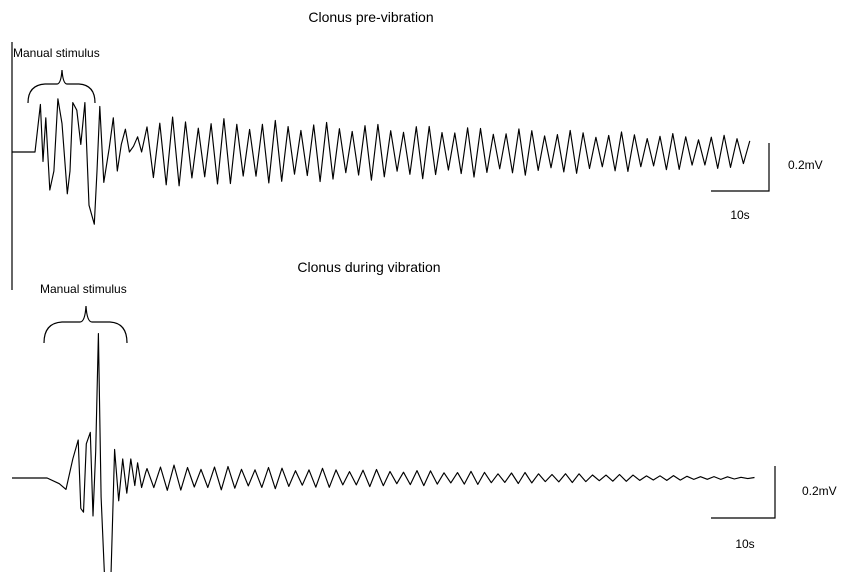 The width and height of the screenshot is (845, 572). I want to click on scale-bar-pre: 0.2mV 10s, so click(767, 182).